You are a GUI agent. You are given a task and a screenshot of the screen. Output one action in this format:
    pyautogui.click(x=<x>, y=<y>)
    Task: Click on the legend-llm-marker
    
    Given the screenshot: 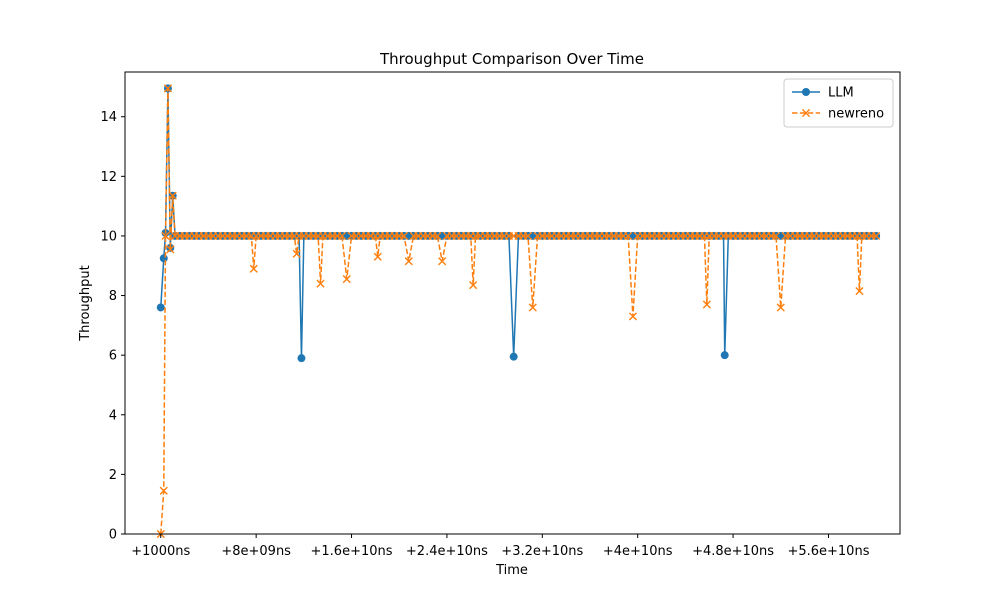 What is the action you would take?
    pyautogui.click(x=806, y=92)
    